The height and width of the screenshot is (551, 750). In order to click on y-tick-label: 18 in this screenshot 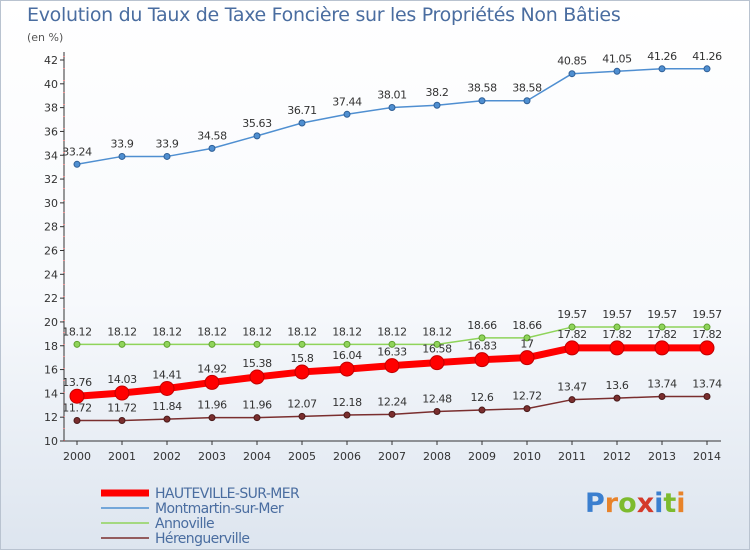, I will do `click(51, 346)`.